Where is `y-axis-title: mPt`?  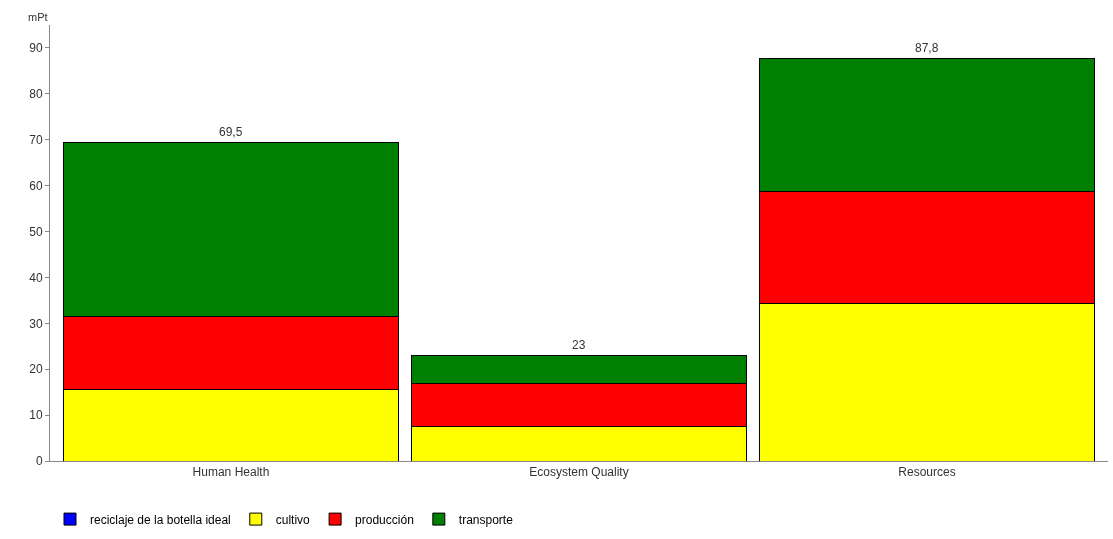
y-axis-title: mPt is located at coordinates (38, 17).